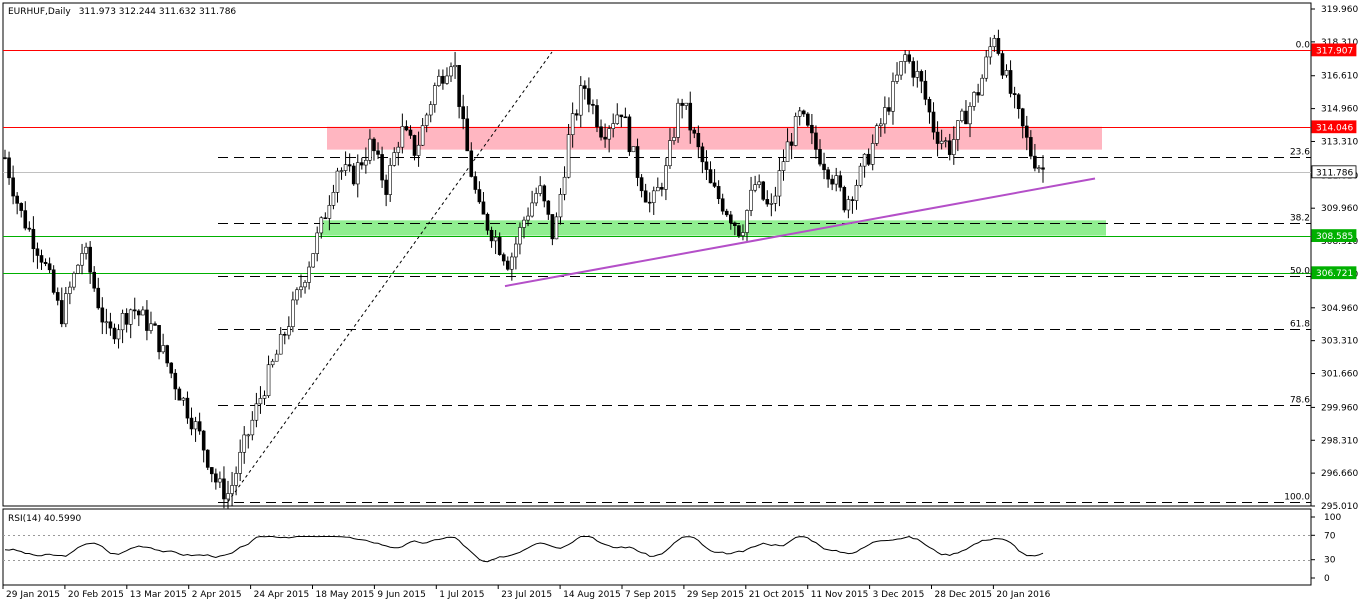 The height and width of the screenshot is (610, 1358). What do you see at coordinates (96, 595) in the screenshot?
I see `x-tick-label: 20 Feb 2015` at bounding box center [96, 595].